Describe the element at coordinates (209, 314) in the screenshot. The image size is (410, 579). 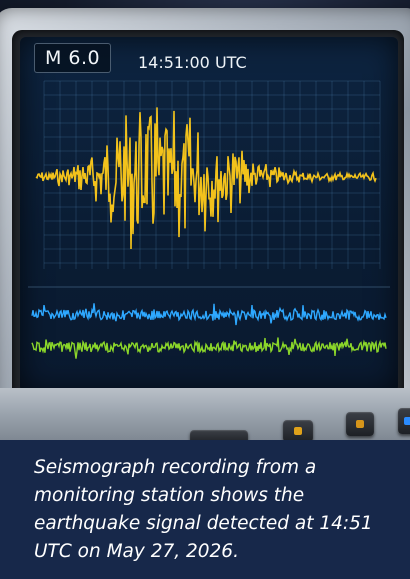
I see `blue-channel-trace` at that location.